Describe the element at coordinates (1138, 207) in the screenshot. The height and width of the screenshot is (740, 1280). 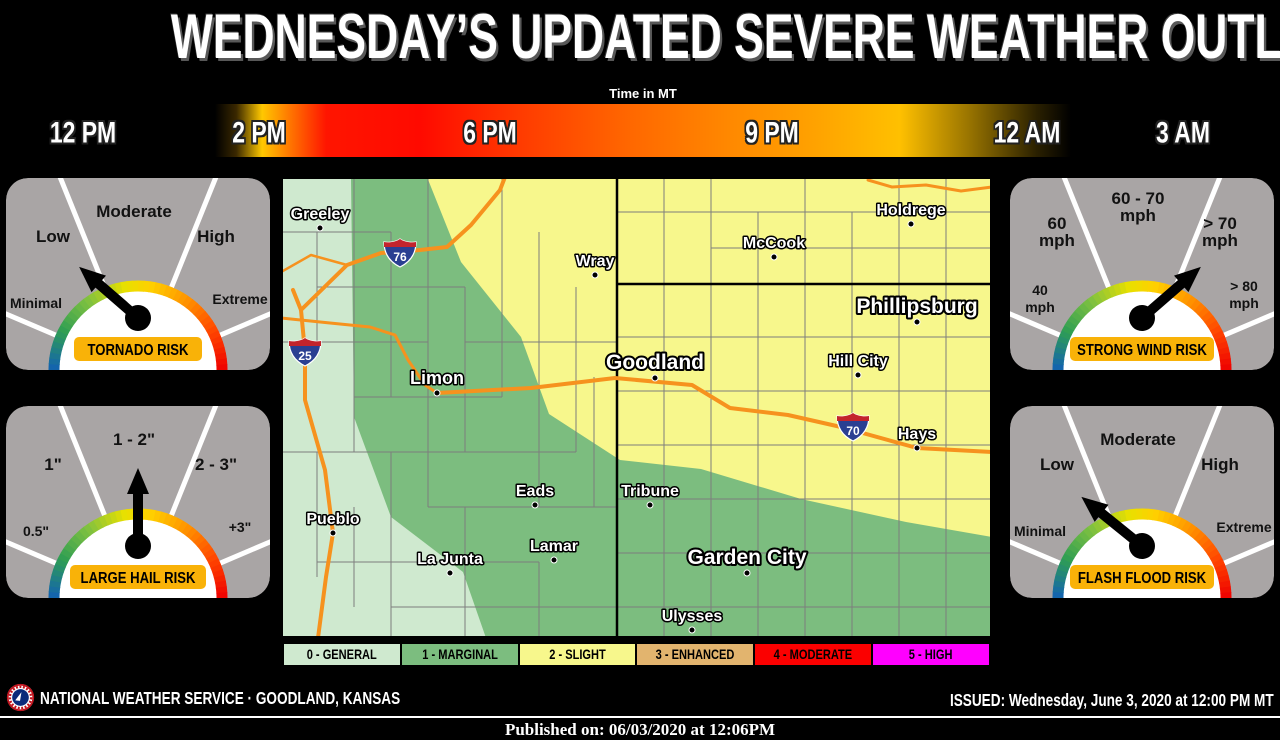
I see `gauge-sector-label: 60 - 70 mph` at that location.